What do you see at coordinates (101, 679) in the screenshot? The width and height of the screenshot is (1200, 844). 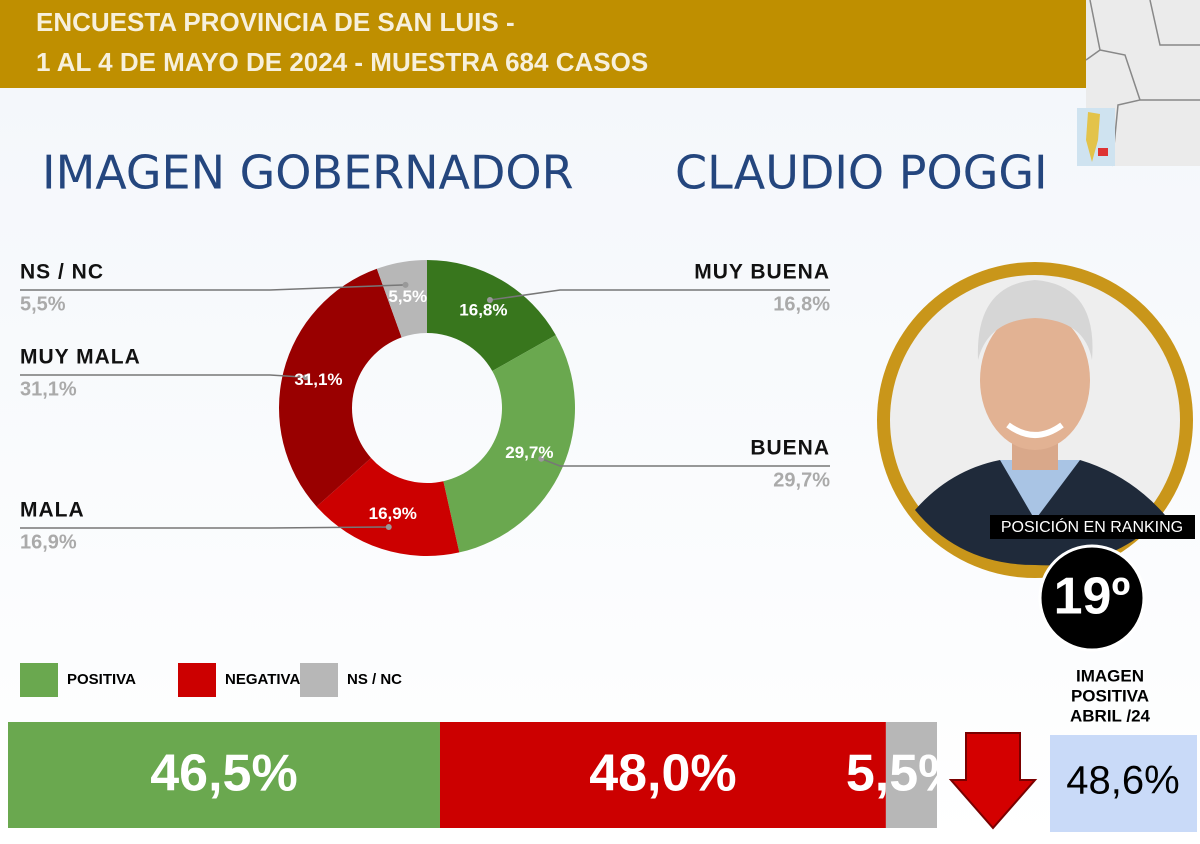 I see `legend-label: POSITIVA` at bounding box center [101, 679].